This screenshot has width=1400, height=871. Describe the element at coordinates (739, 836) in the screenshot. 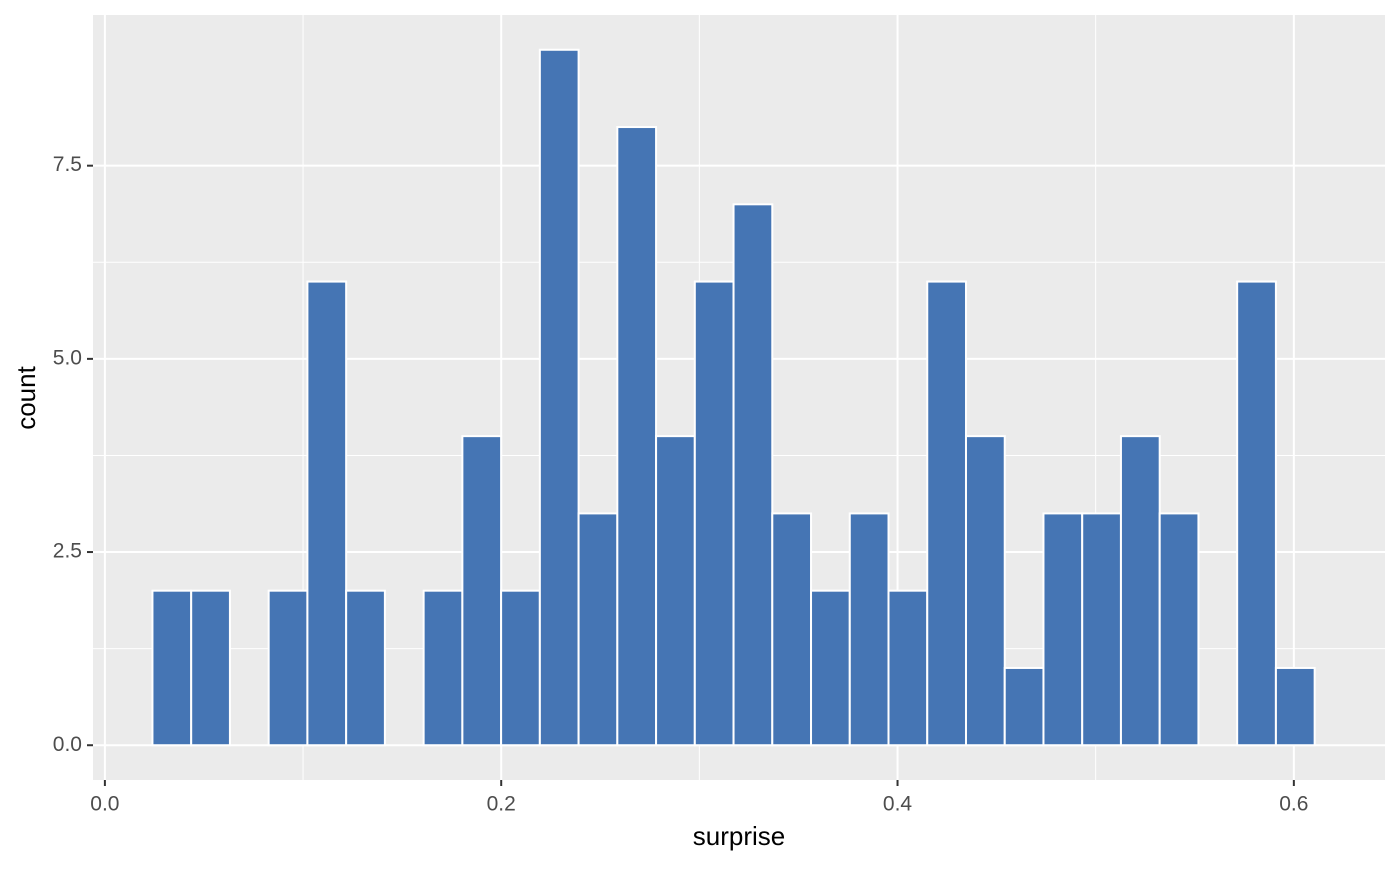

I see `x-axis-title: surprise` at that location.